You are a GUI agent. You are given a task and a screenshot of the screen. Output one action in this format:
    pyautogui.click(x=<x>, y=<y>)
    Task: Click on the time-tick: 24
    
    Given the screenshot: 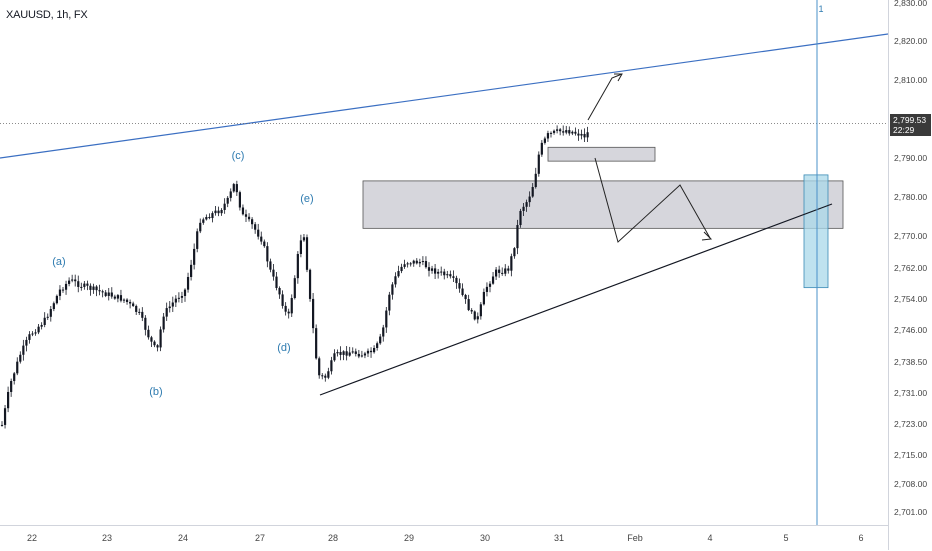 What is the action you would take?
    pyautogui.click(x=183, y=538)
    